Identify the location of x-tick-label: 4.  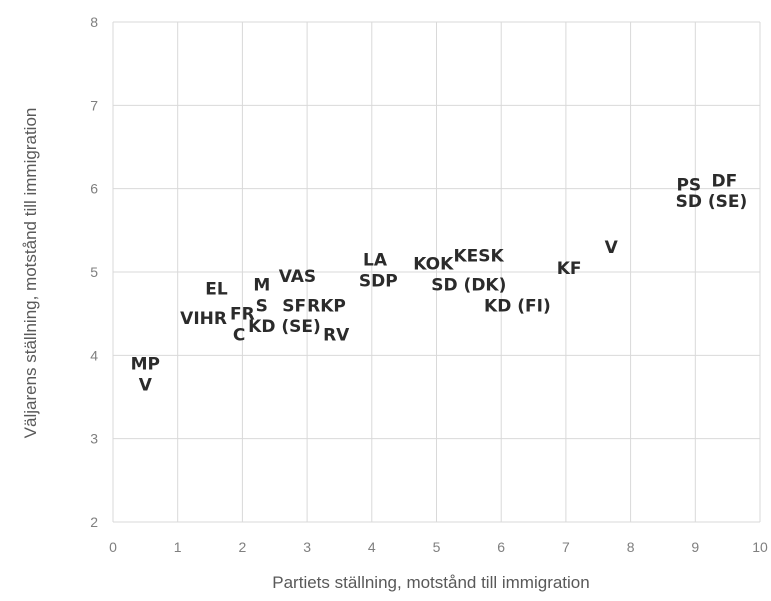
(372, 547).